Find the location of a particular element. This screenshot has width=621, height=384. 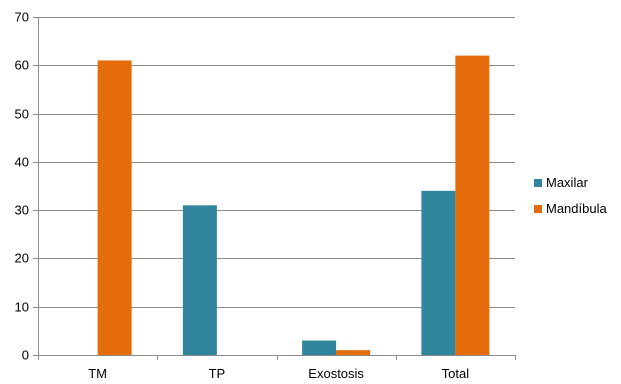

bar-maxilar-tp is located at coordinates (199, 280).